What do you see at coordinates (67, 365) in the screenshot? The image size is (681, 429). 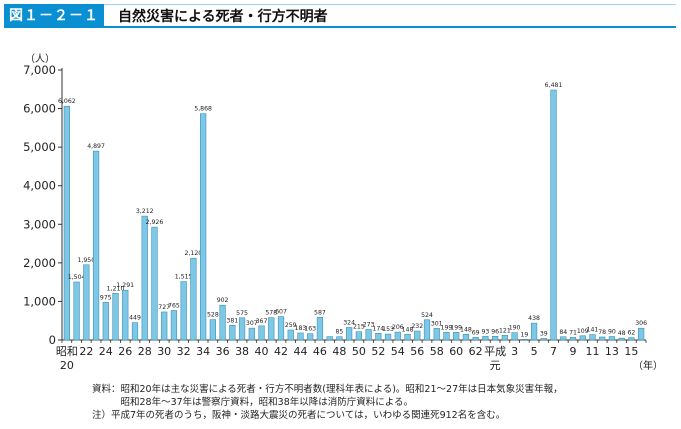 I see `x-tick-label-line2: 20` at bounding box center [67, 365].